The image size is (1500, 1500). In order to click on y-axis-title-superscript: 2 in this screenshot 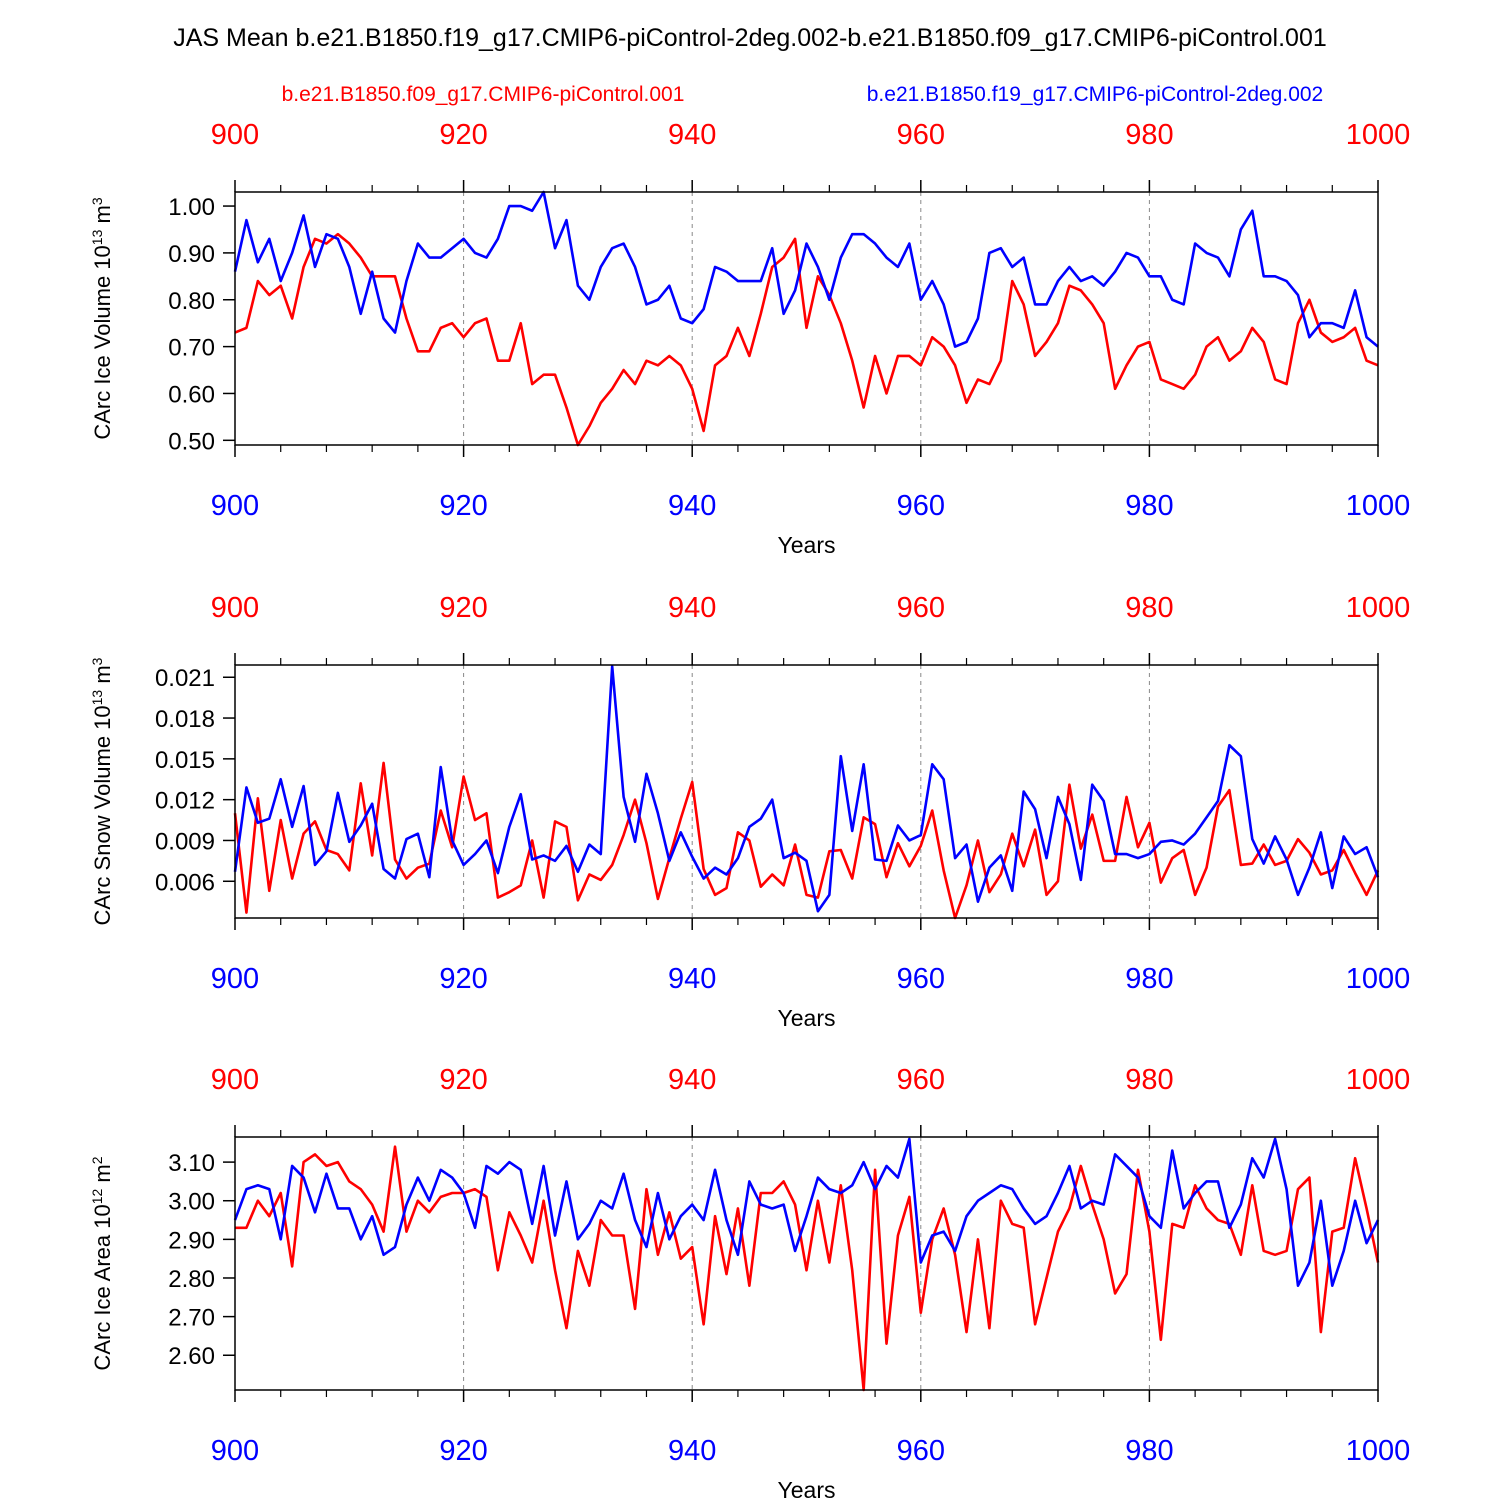, I will do `click(97, 1160)`.